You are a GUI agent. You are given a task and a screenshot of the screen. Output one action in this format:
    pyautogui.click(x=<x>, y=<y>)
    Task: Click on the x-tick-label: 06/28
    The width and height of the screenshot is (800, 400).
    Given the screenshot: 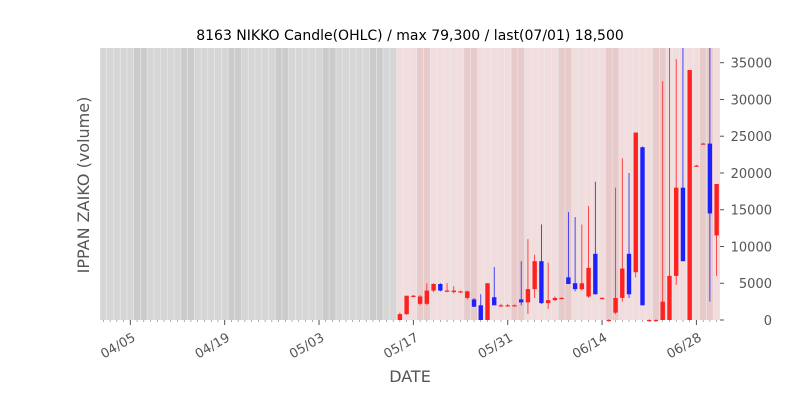 What is the action you would take?
    pyautogui.click(x=684, y=346)
    